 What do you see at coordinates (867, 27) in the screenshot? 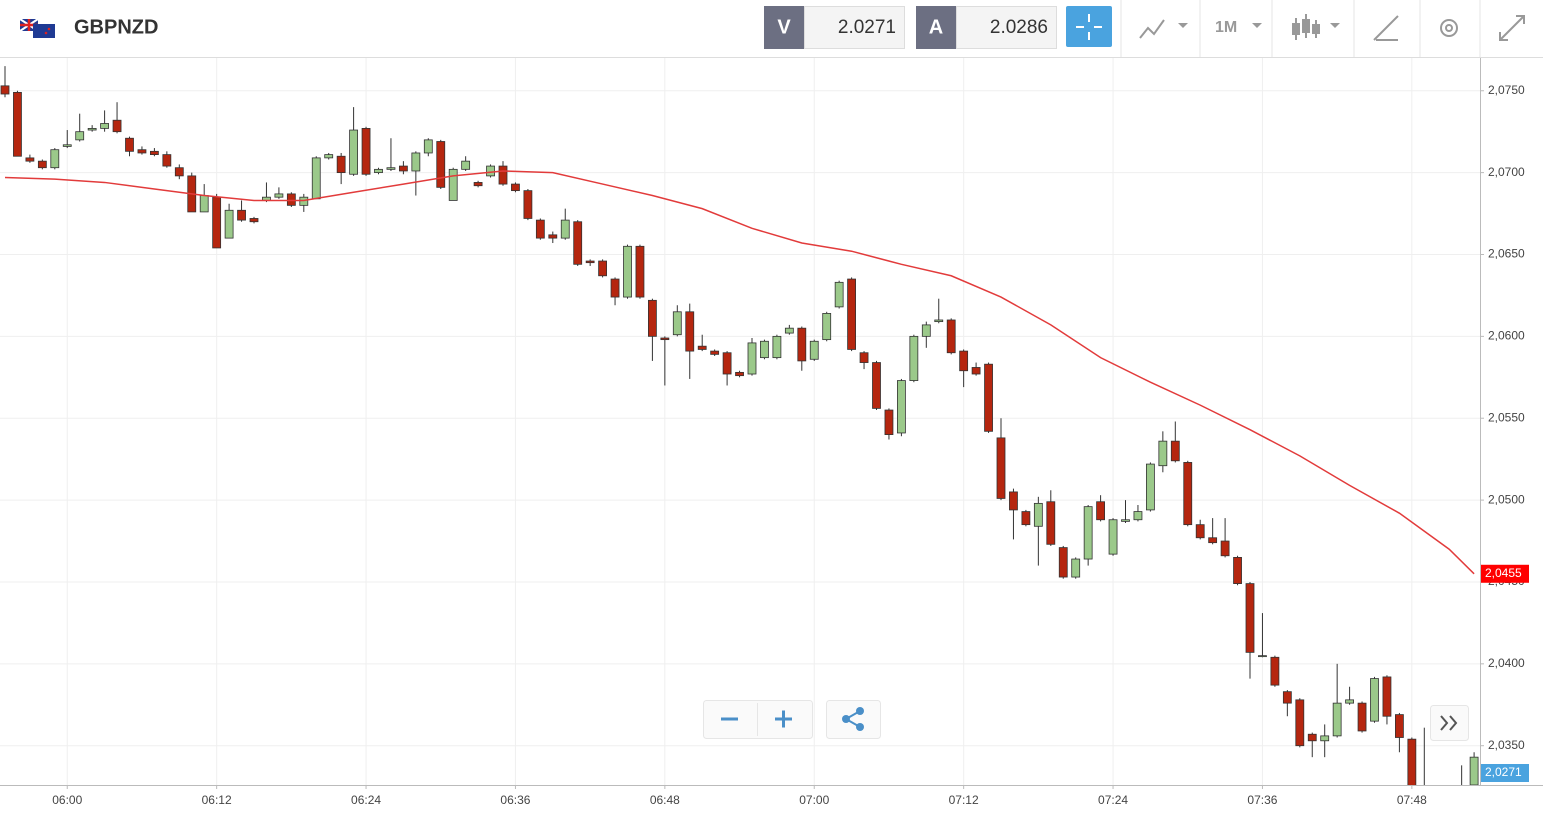
I see `bid-value: 2.0271` at bounding box center [867, 27].